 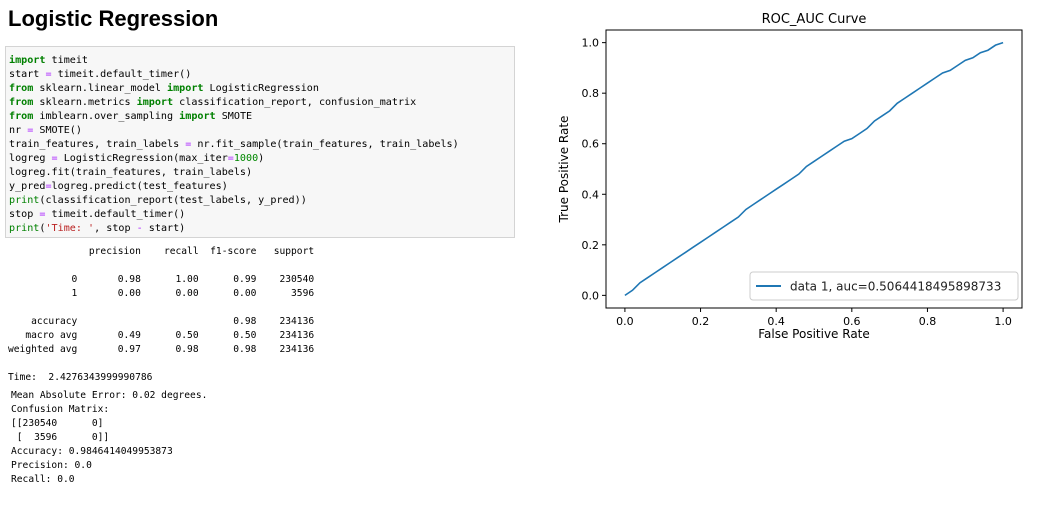 I want to click on x-axis-label: False Positive Rate, so click(x=814, y=334).